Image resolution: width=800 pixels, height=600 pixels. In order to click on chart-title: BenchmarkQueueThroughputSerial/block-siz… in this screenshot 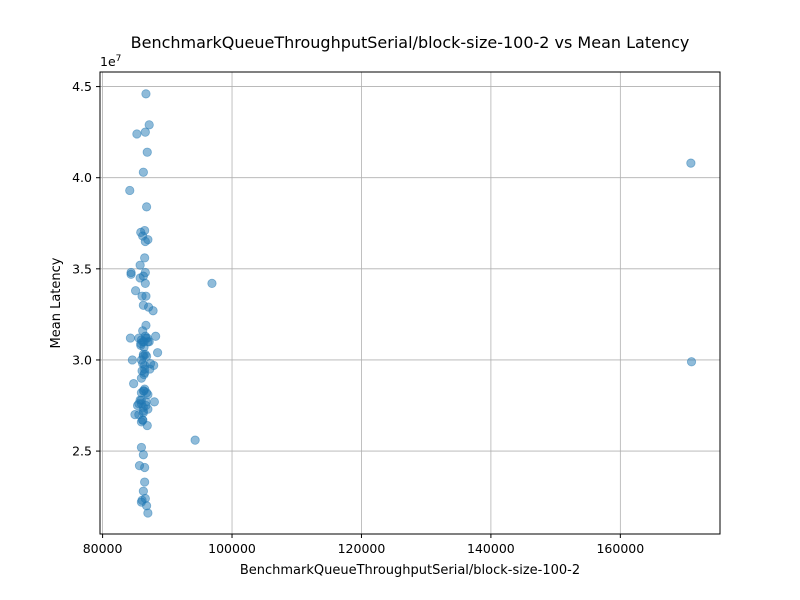, I will do `click(410, 42)`.